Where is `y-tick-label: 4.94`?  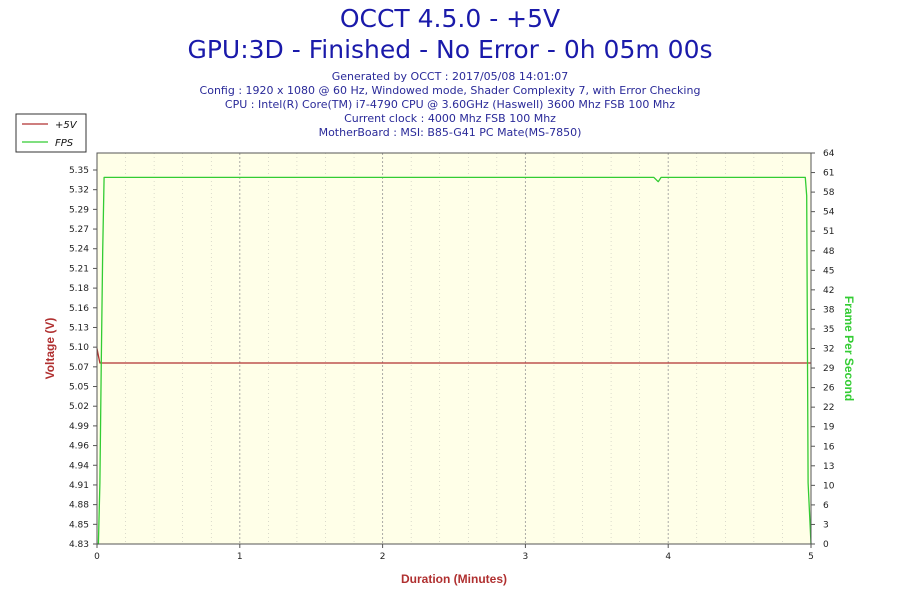
y-tick-label: 4.94 is located at coordinates (79, 466).